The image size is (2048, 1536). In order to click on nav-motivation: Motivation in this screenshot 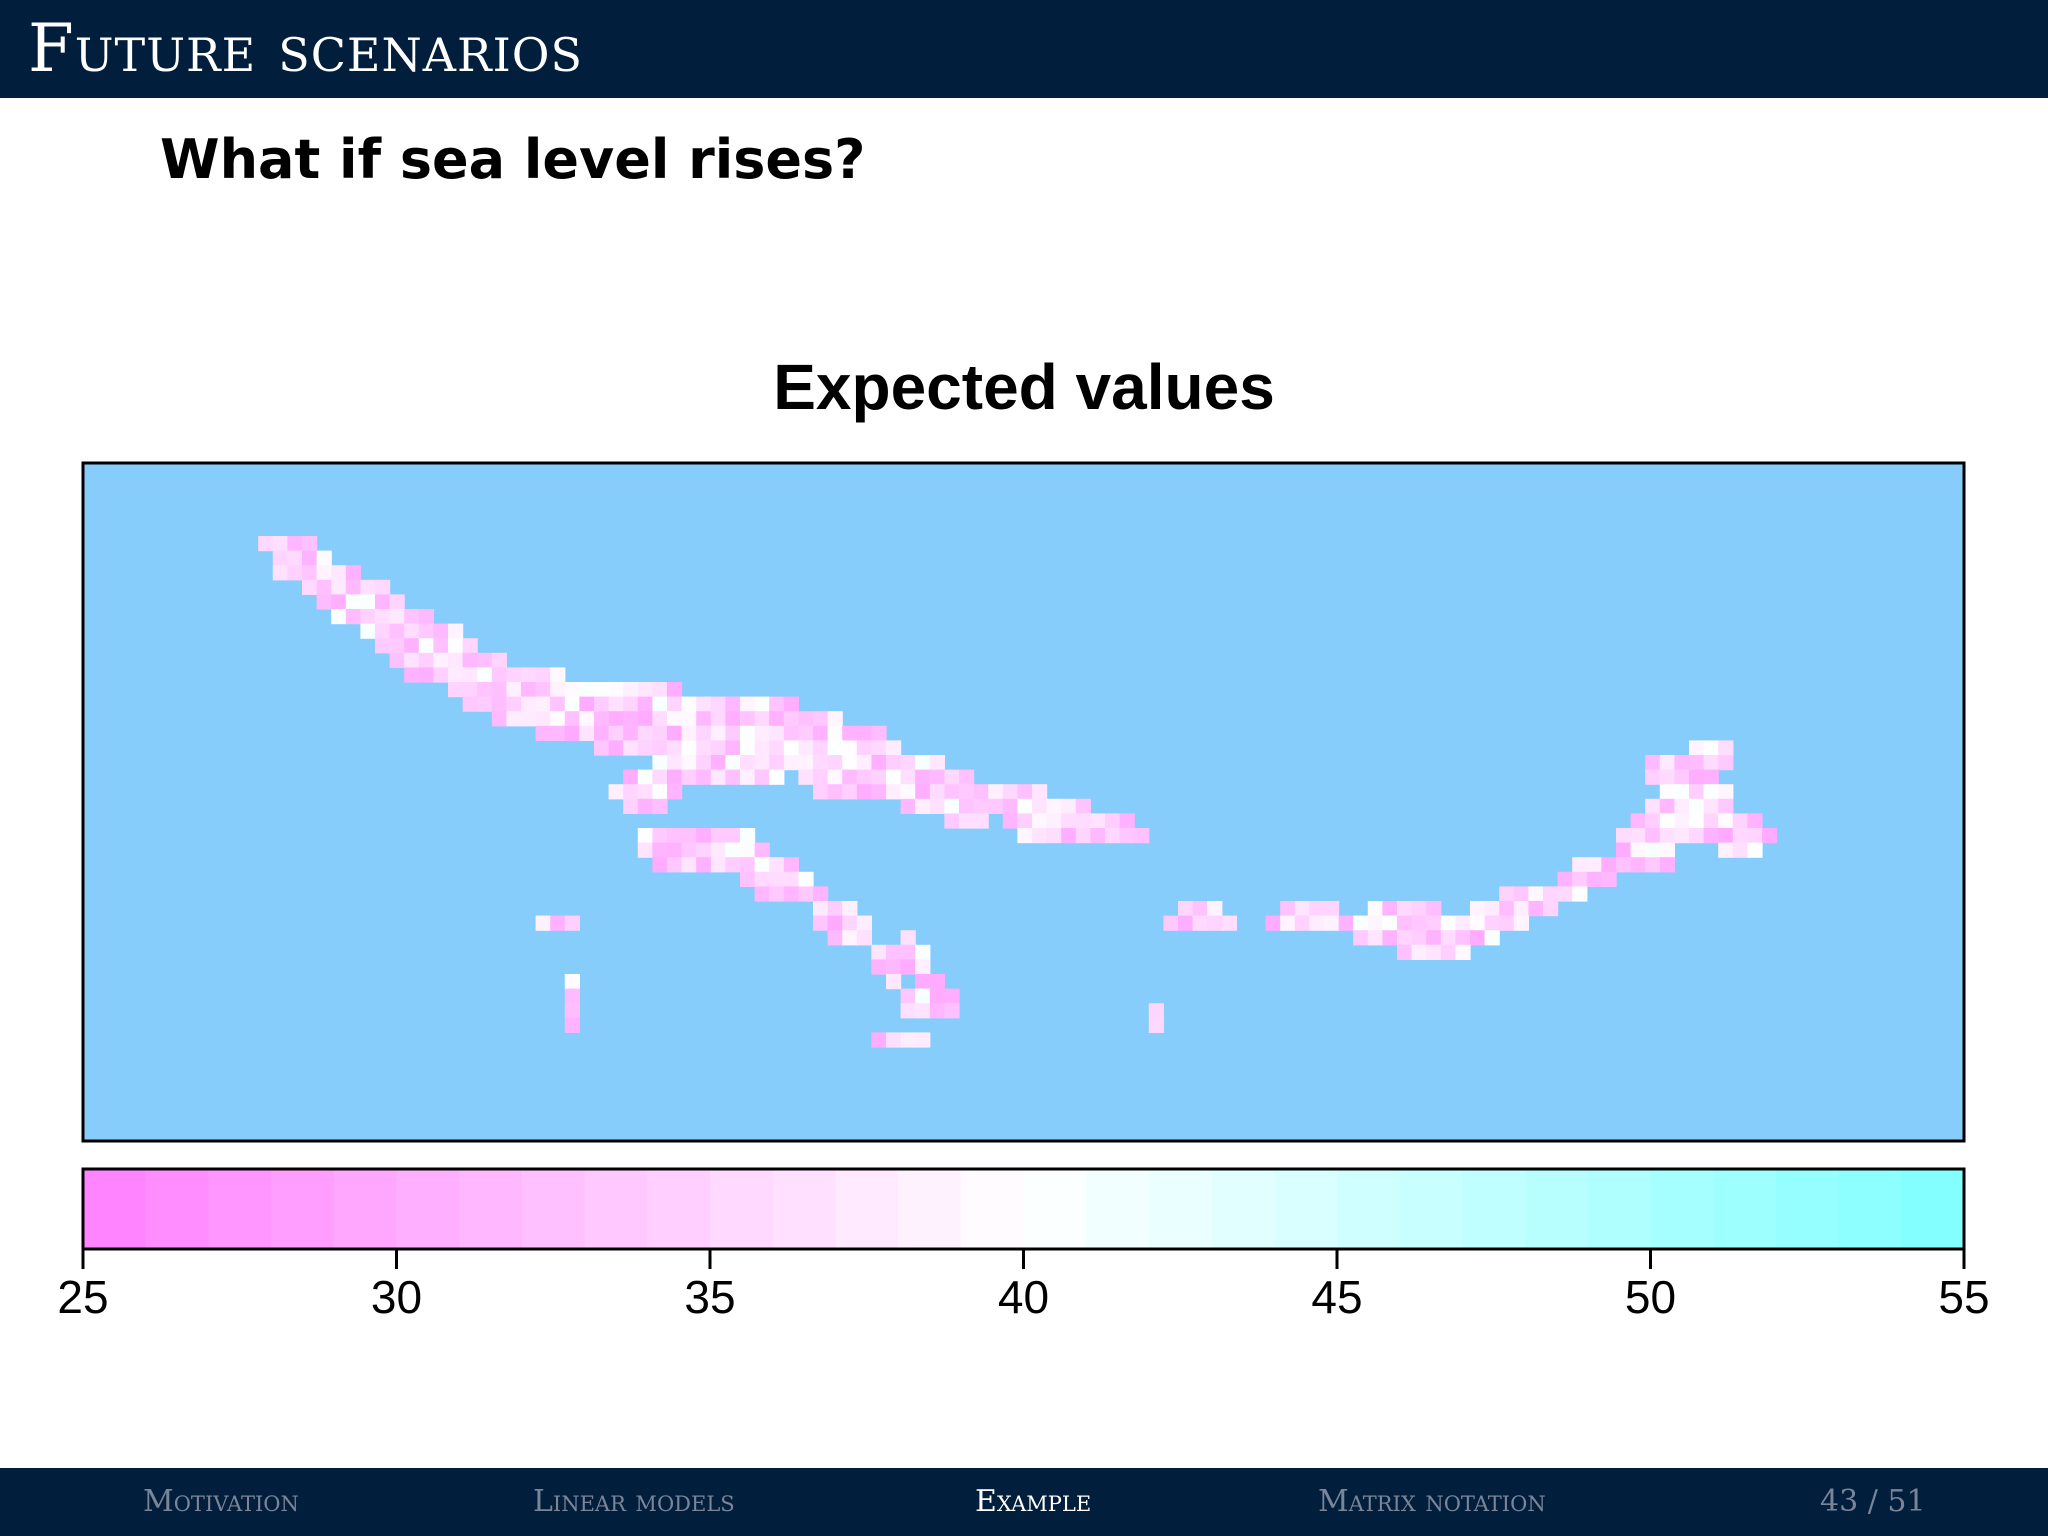, I will do `click(221, 1501)`.